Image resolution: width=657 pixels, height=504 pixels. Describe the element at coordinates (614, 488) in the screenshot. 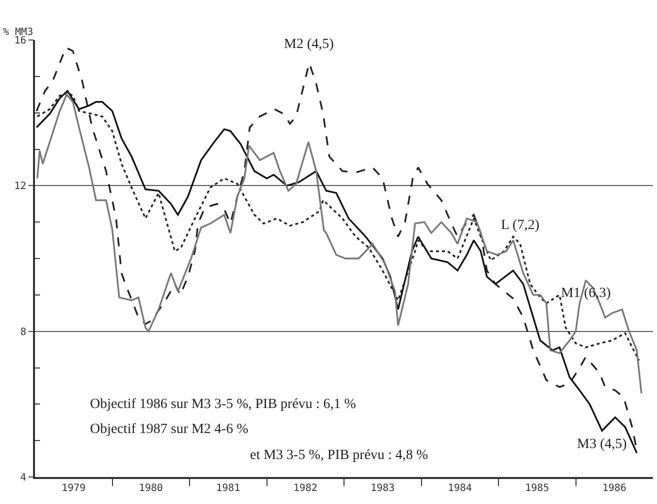

I see `x-tick-label: 1986` at that location.